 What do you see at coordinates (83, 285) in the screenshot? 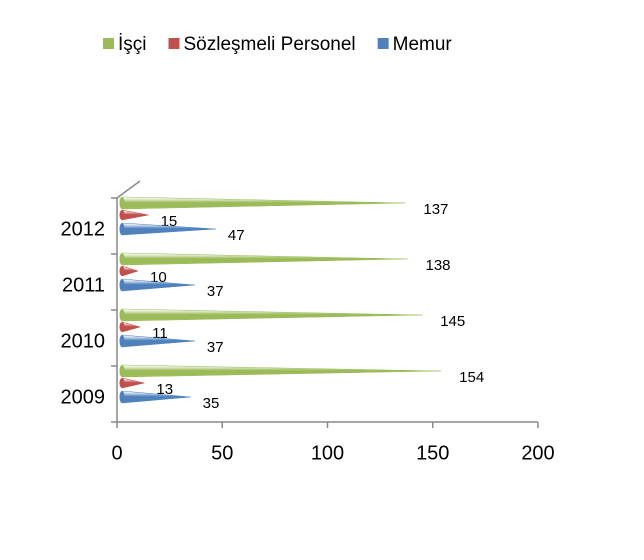
I see `y-tick-label: 2011` at bounding box center [83, 285].